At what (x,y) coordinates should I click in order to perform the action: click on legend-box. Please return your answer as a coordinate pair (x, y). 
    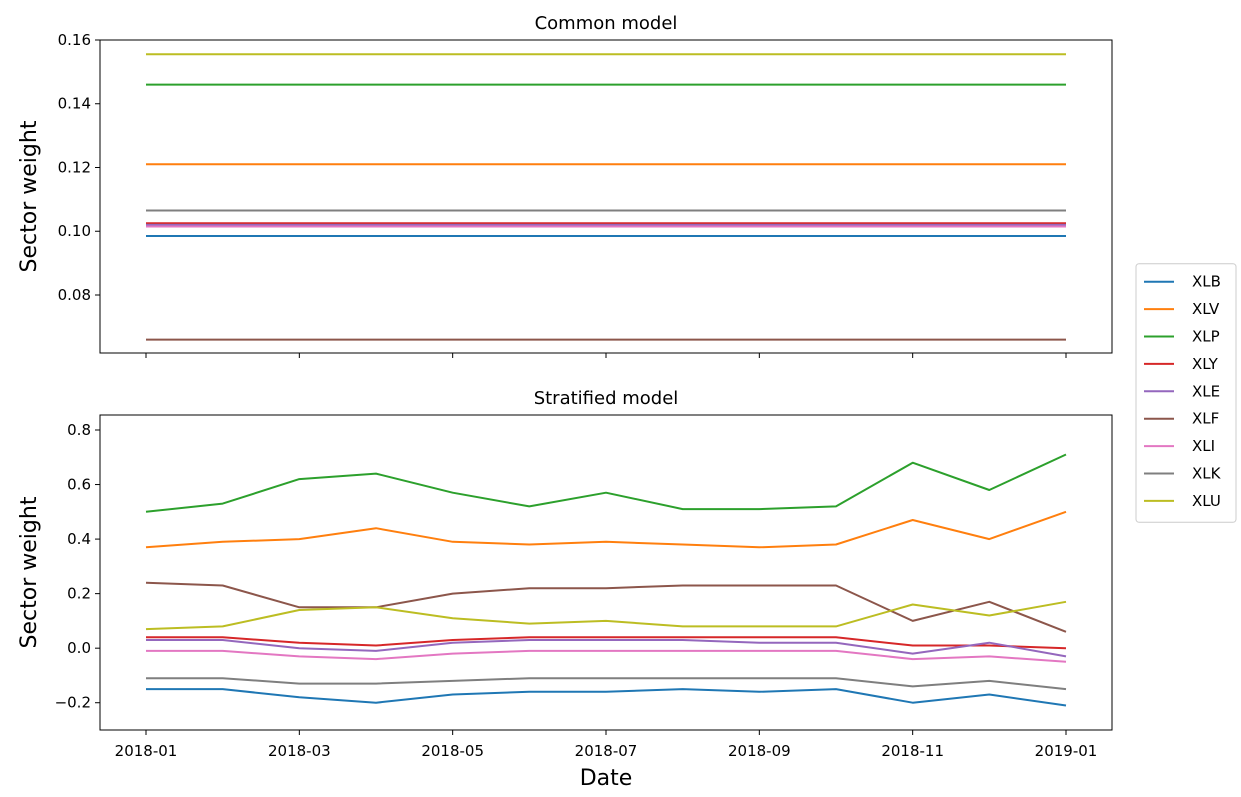
    Looking at the image, I should click on (1186, 393).